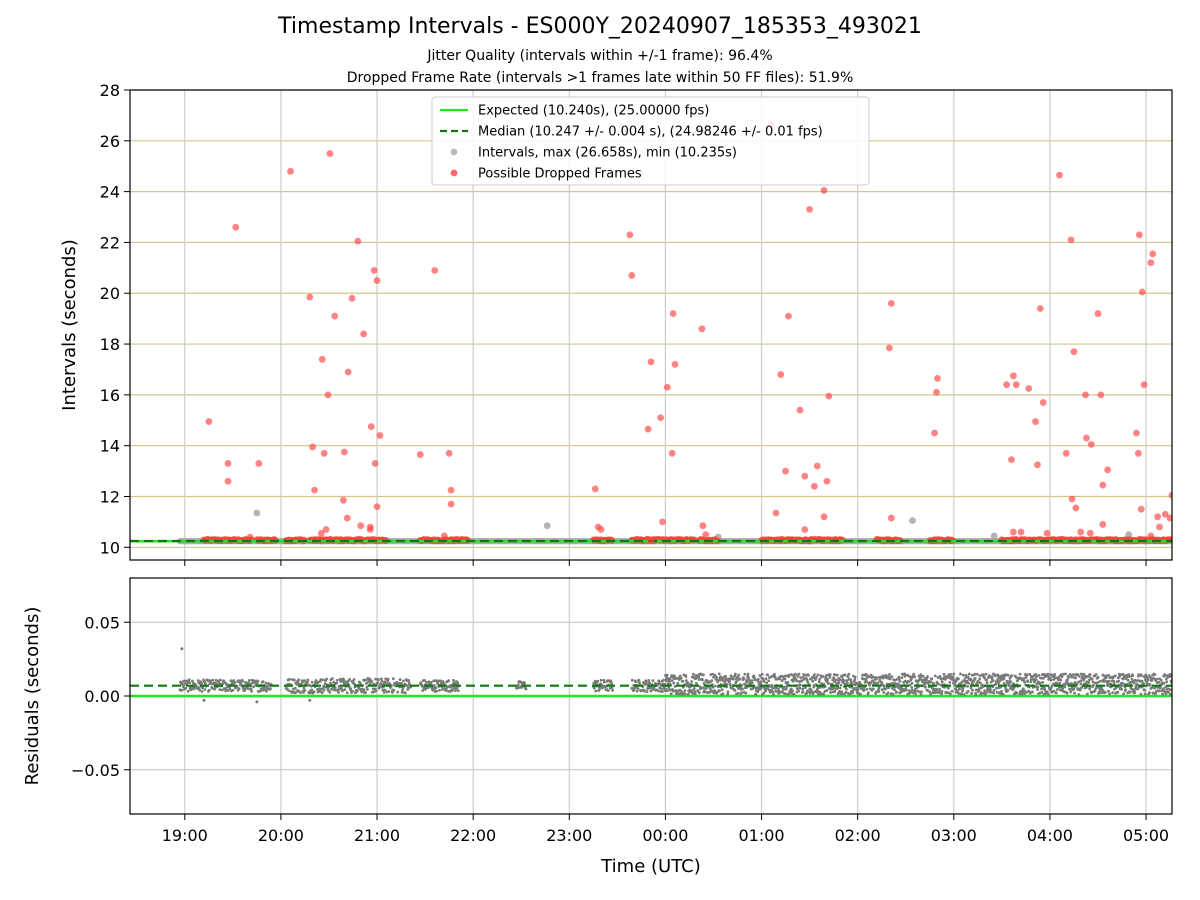 This screenshot has width=1200, height=900. I want to click on y-tick-label: 0.00, so click(102, 696).